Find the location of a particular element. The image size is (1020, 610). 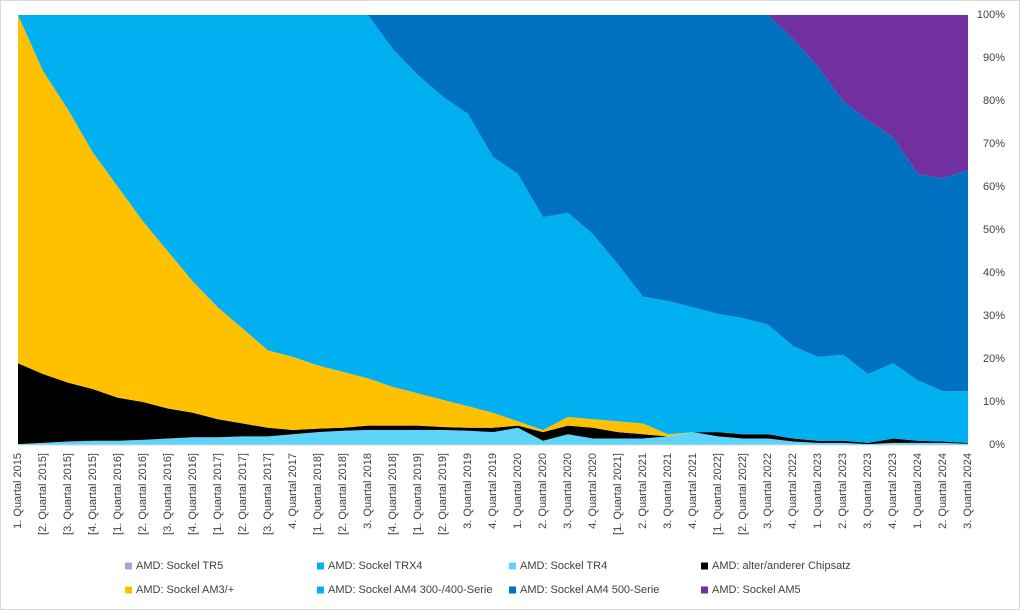

legend-label: AMD: Sockel TR5 is located at coordinates (179, 566).